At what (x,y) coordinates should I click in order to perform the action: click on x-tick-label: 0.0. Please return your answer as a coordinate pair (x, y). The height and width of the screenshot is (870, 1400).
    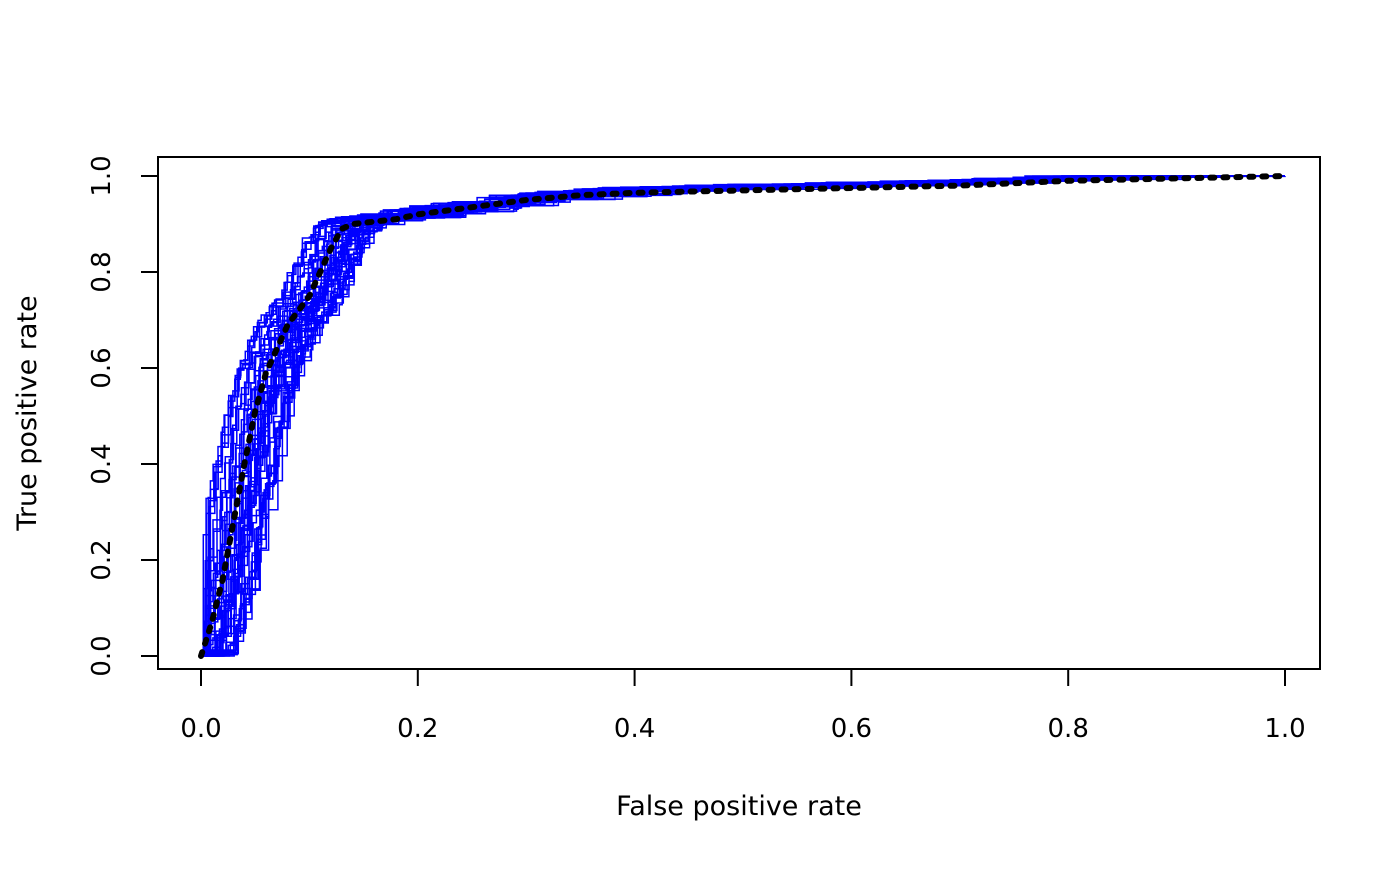
    Looking at the image, I should click on (200, 729).